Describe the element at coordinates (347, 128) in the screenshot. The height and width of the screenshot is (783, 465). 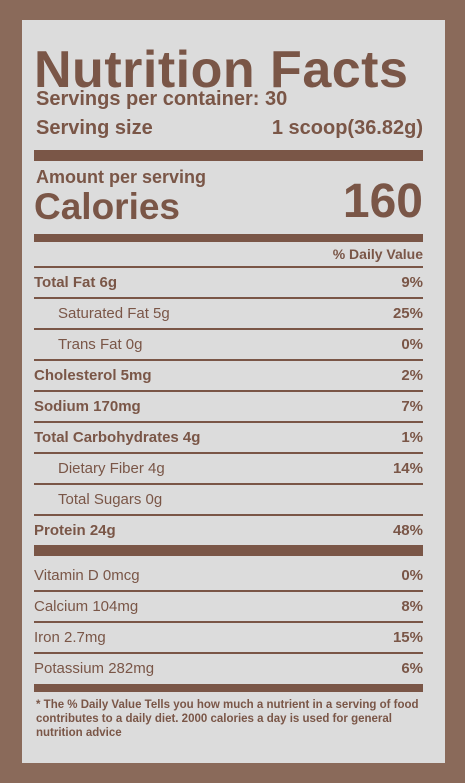
I see `serving-size-value: 1 scoop(36.82g)` at that location.